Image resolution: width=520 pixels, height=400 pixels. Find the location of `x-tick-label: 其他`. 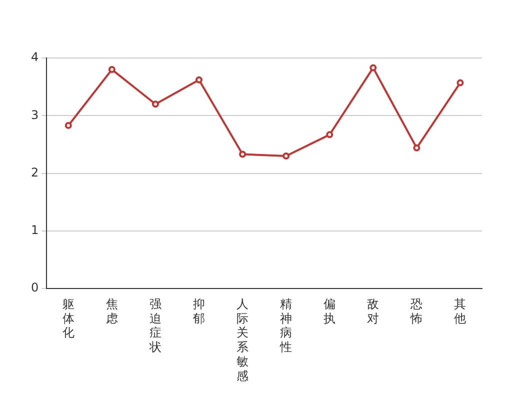

x-tick-label: 其他 is located at coordinates (460, 311).